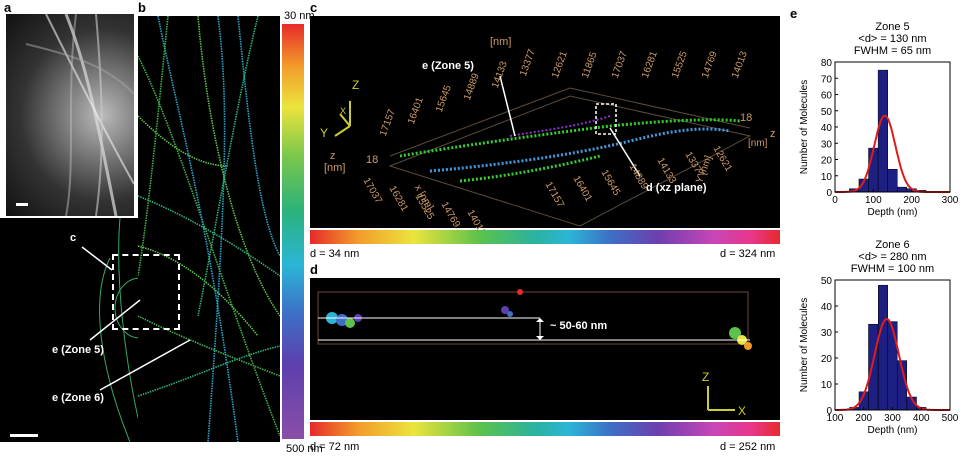 The height and width of the screenshot is (457, 967). I want to click on hist0-title-line-1: <d> = 130 nm, so click(892, 39).